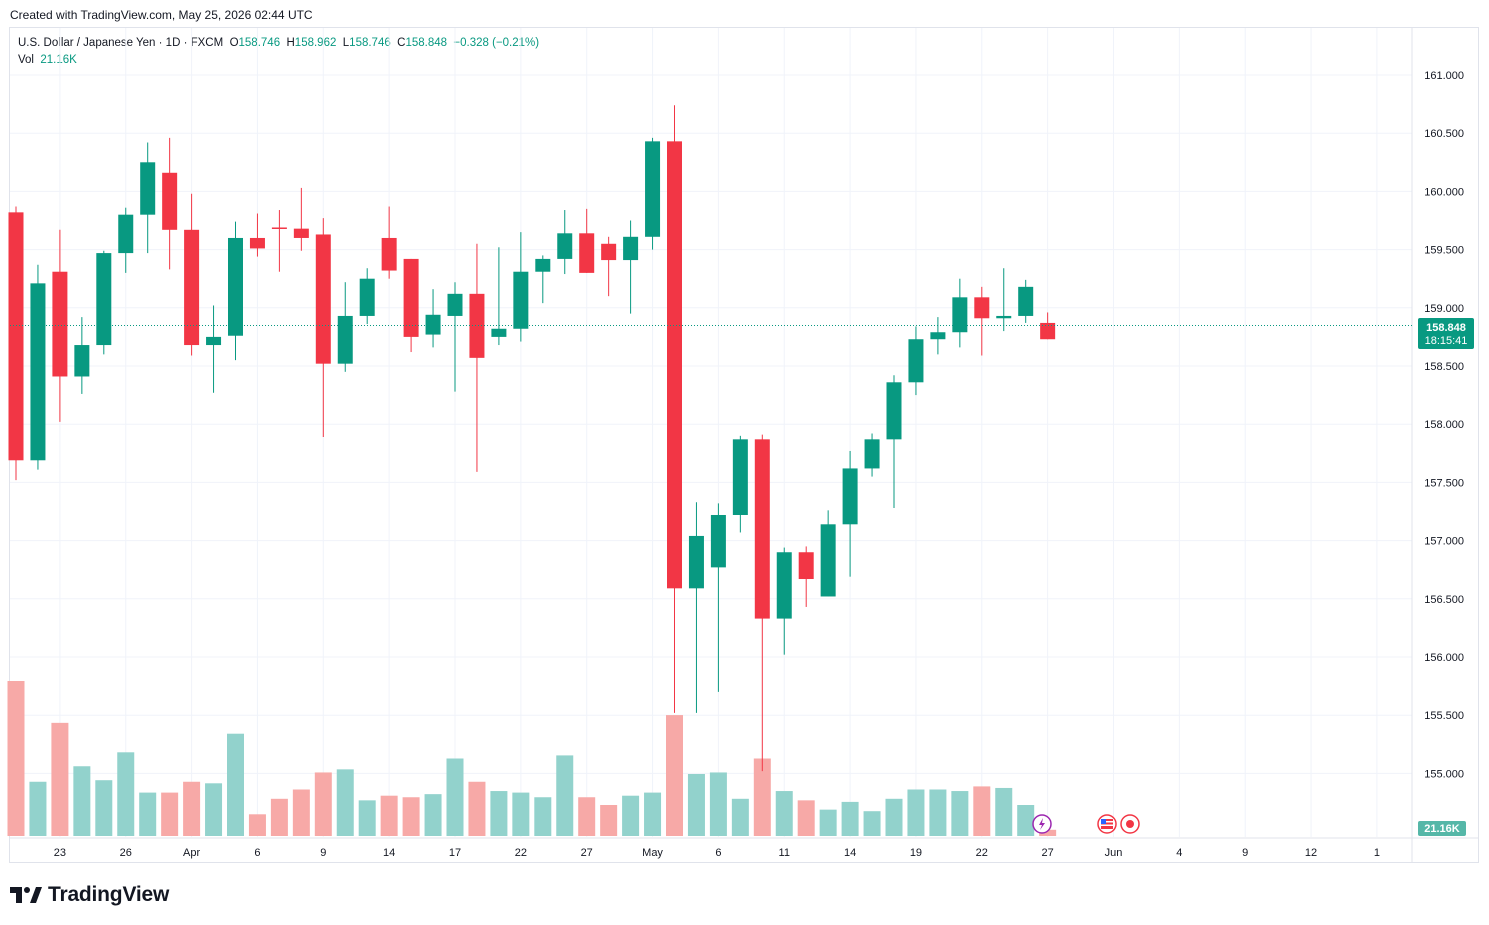 This screenshot has height=925, width=1489. What do you see at coordinates (58, 60) in the screenshot?
I see `volume-value: 21.16K` at bounding box center [58, 60].